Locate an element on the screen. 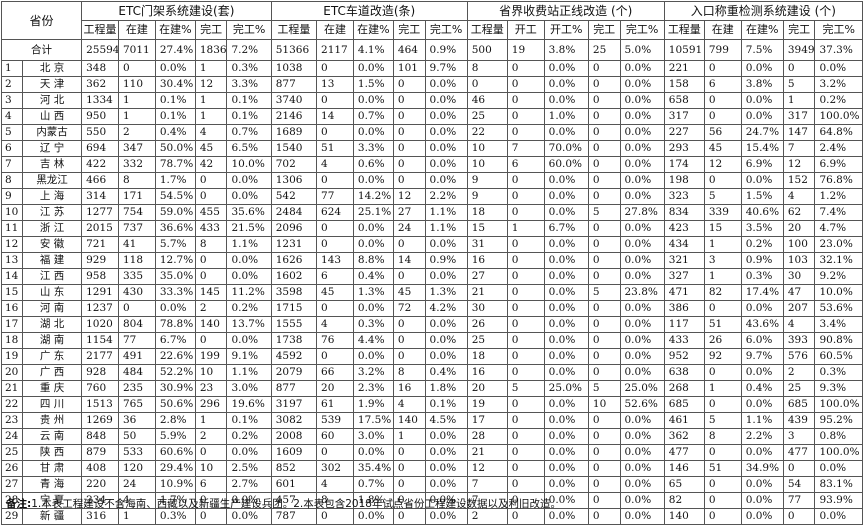 The height and width of the screenshot is (525, 865). province-name: 湖 北 is located at coordinates (52, 324).